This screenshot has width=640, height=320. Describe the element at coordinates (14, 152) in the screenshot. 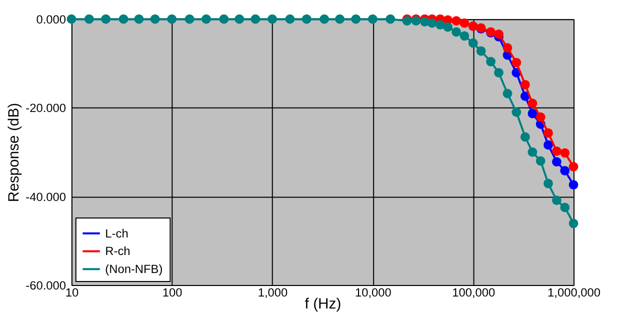

I see `y-axis-title: Response (dB)` at that location.